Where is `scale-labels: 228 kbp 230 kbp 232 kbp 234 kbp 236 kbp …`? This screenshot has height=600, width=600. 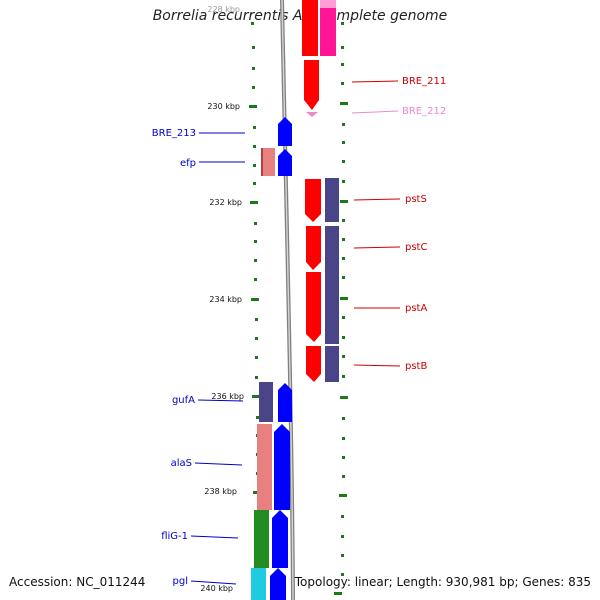
scale-labels: 228 kbp 230 kbp 232 kbp 234 kbp 236 kbp … is located at coordinates (222, 299).